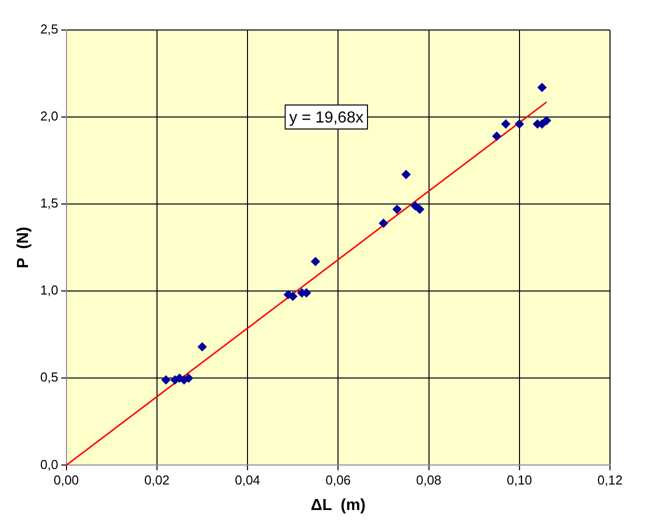 Image resolution: width=655 pixels, height=524 pixels. I want to click on y-tick-label: 1,5, so click(49, 203).